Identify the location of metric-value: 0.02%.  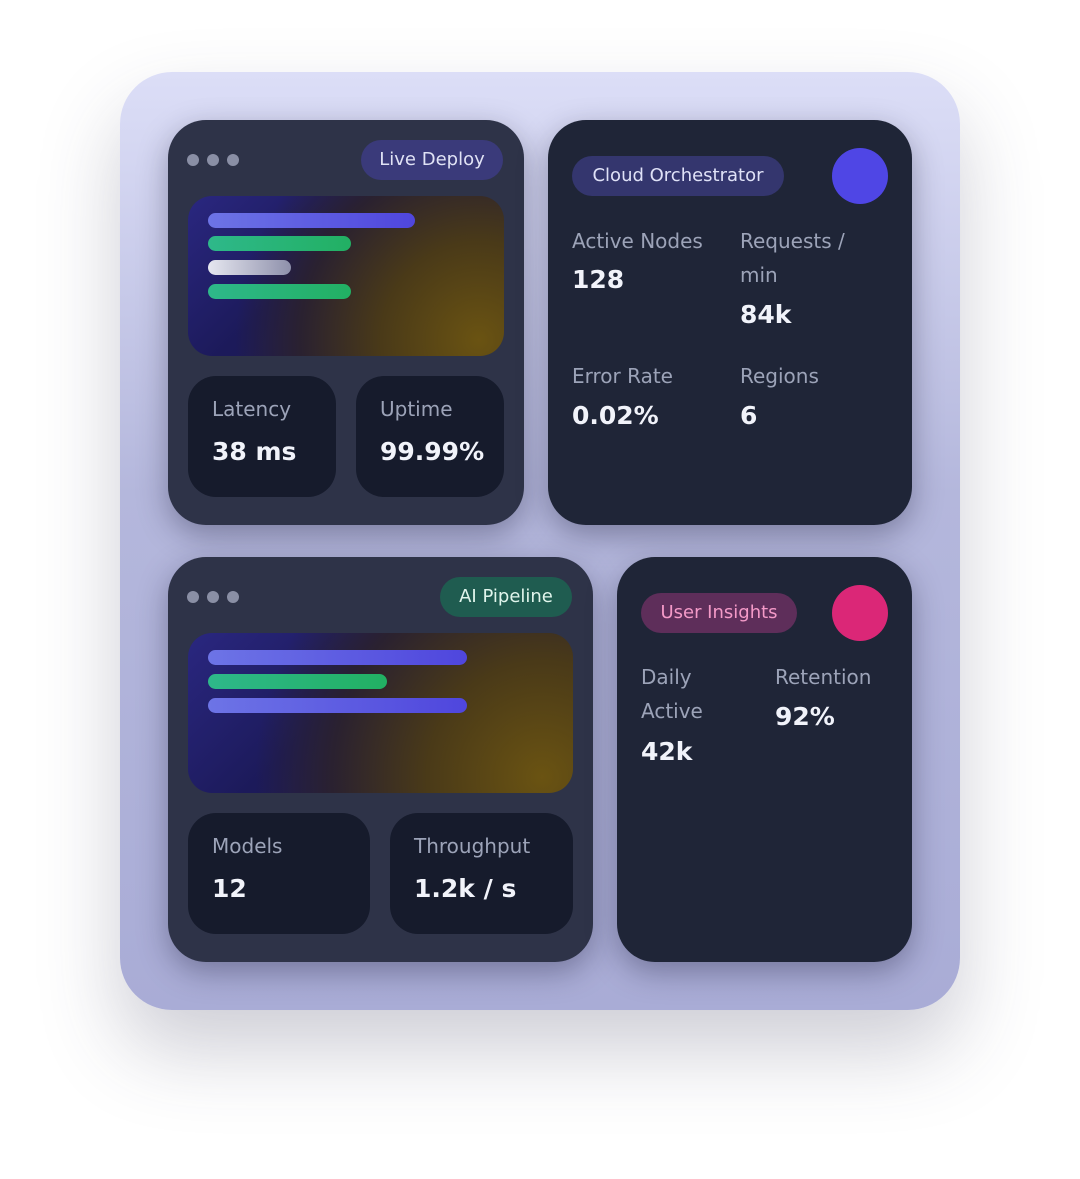
(615, 415).